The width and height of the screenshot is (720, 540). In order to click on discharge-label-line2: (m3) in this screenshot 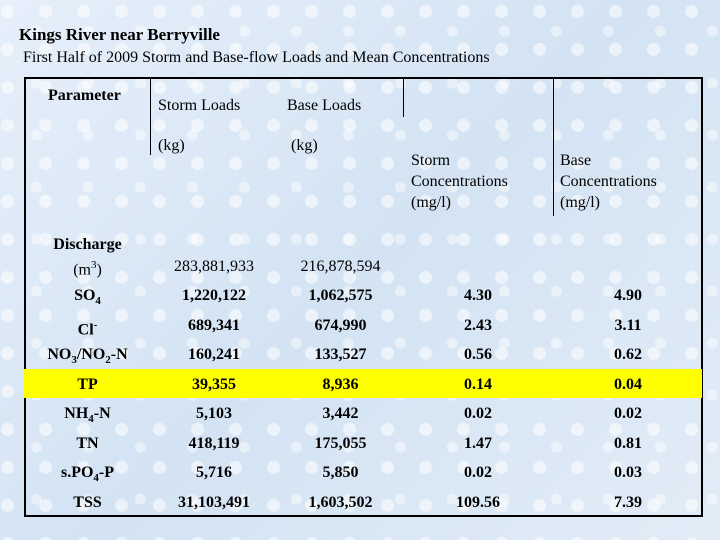, I will do `click(87, 267)`.